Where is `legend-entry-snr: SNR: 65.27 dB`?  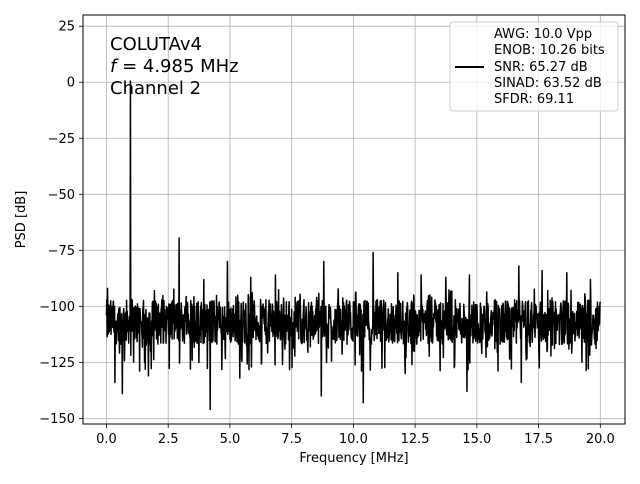 legend-entry-snr: SNR: 65.27 dB is located at coordinates (541, 67).